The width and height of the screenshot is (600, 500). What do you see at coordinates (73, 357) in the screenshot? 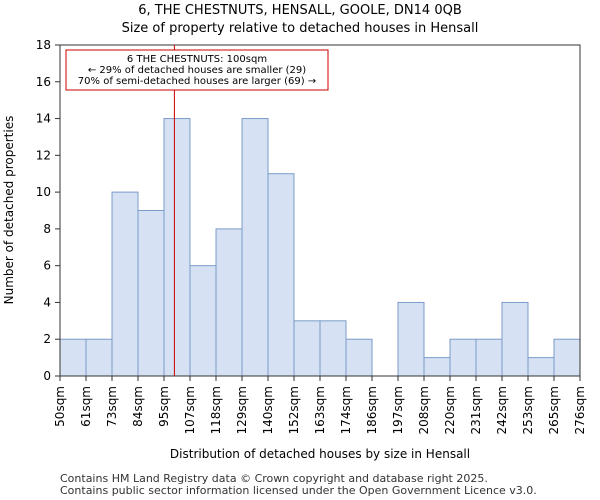
I see `bar-50sqm` at bounding box center [73, 357].